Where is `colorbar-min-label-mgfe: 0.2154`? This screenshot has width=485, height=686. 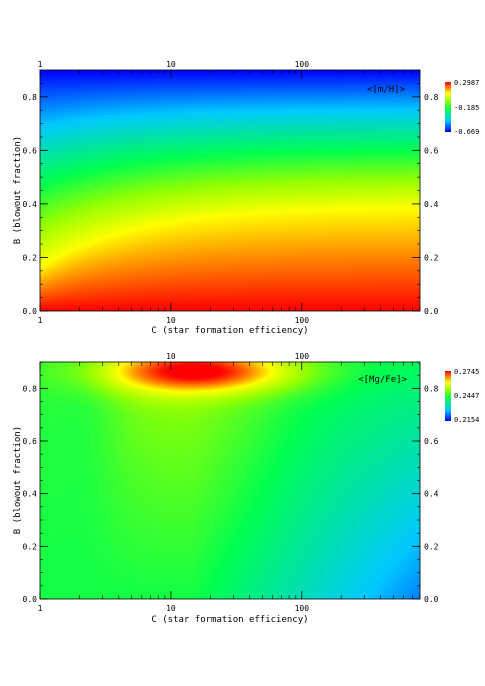
colorbar-min-label-mgfe: 0.2154 is located at coordinates (466, 420).